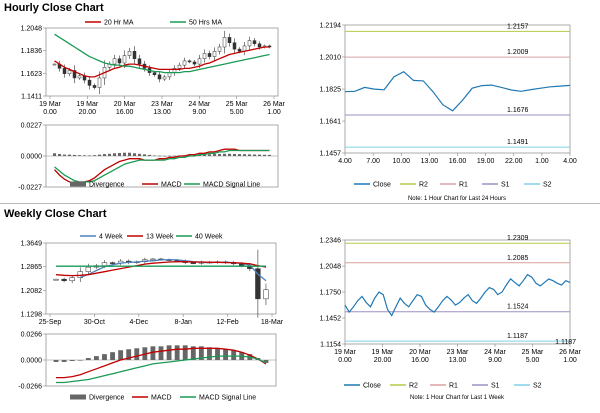 This screenshot has width=600, height=413. Describe the element at coordinates (274, 112) in the screenshot. I see `hourly_price-xtick-label: 1.00` at that location.